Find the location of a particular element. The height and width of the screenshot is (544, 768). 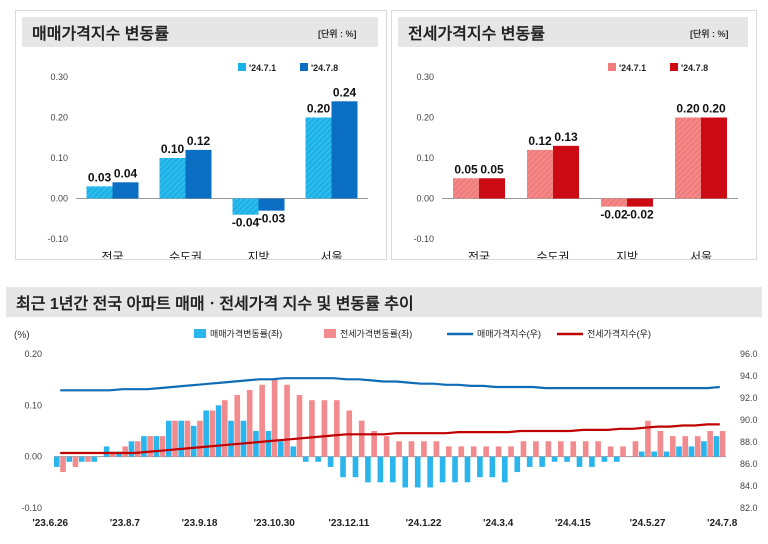

legend-label: 매매가격지수(우) is located at coordinates (509, 333).